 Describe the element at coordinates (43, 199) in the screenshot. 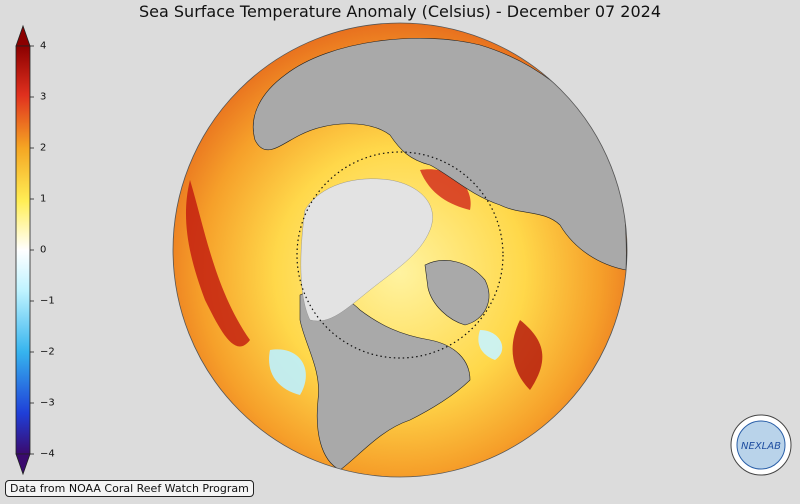

I see `colorbar-tick-label: 1` at that location.